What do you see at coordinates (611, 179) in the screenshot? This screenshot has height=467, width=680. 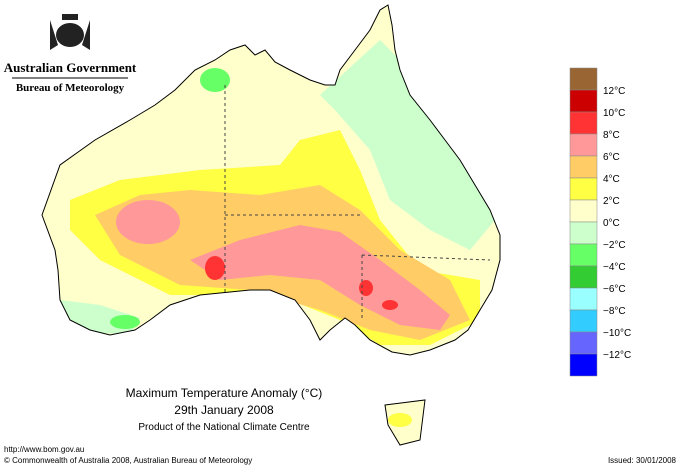 I see `legend-label: 4°C` at bounding box center [611, 179].